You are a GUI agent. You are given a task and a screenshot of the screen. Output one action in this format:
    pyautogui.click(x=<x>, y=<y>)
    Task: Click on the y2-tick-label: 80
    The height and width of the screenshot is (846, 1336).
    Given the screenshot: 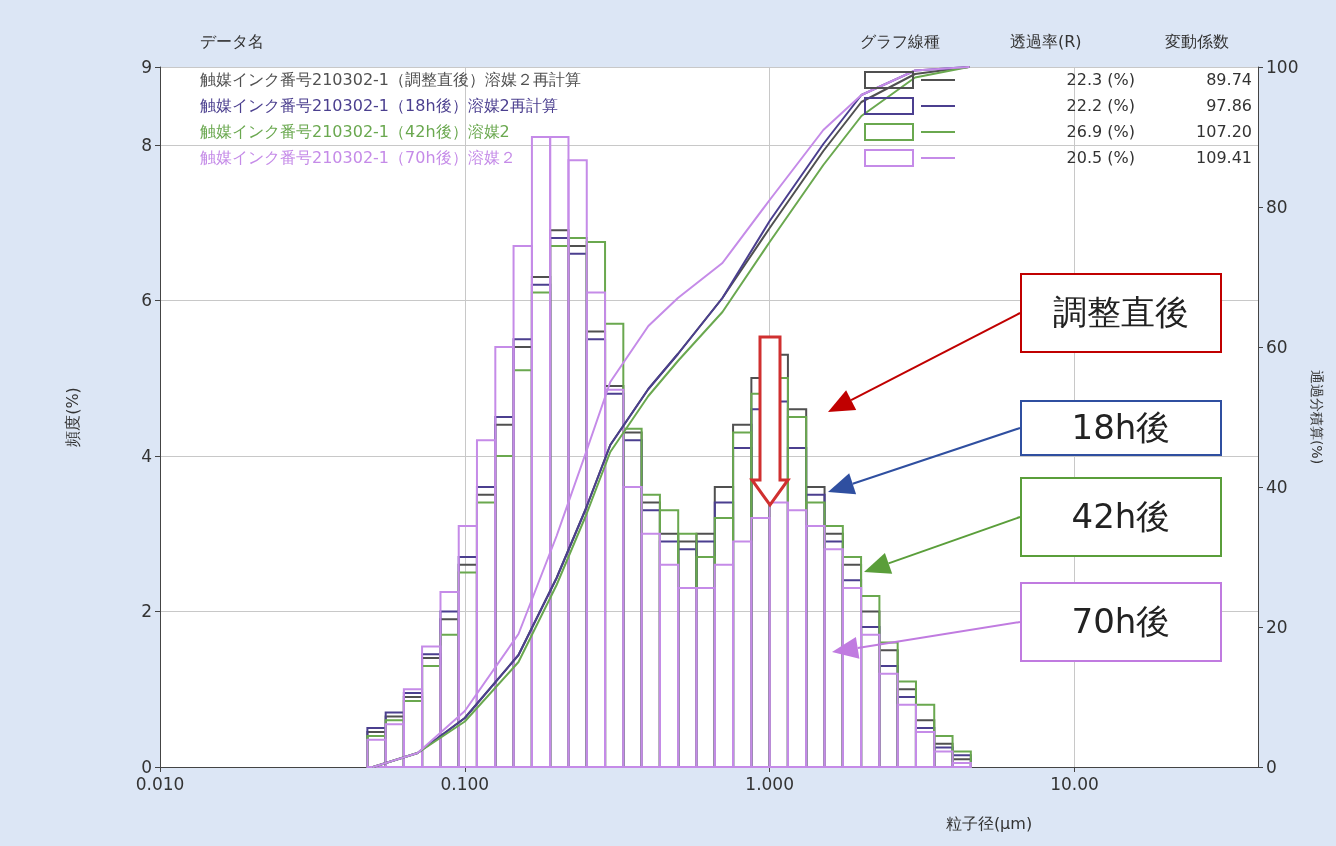 What is the action you would take?
    pyautogui.click(x=1277, y=207)
    